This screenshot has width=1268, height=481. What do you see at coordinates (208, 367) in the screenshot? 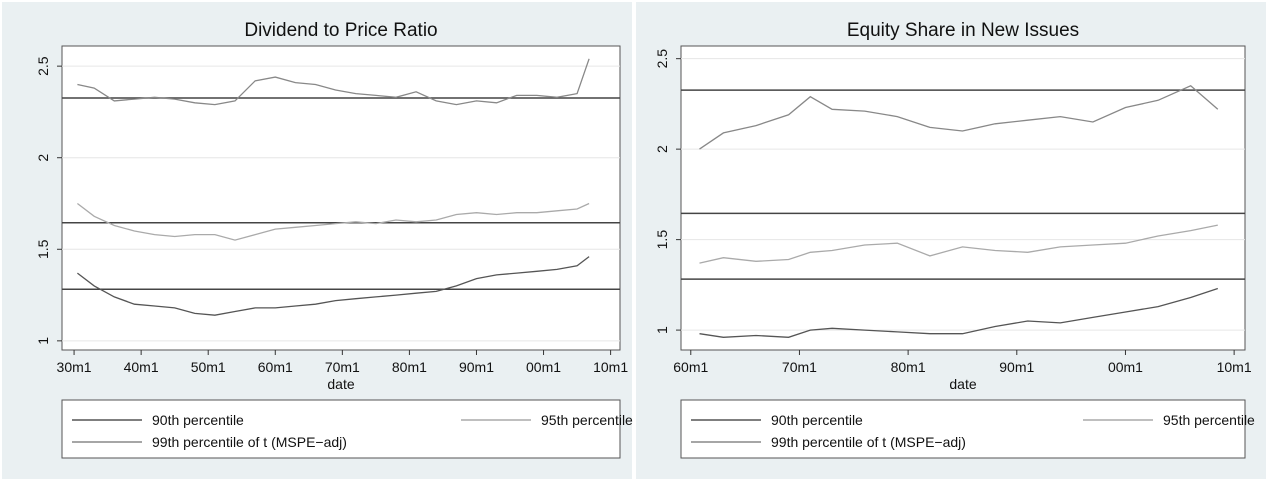
I see `x-tick-label: 50m1` at bounding box center [208, 367].